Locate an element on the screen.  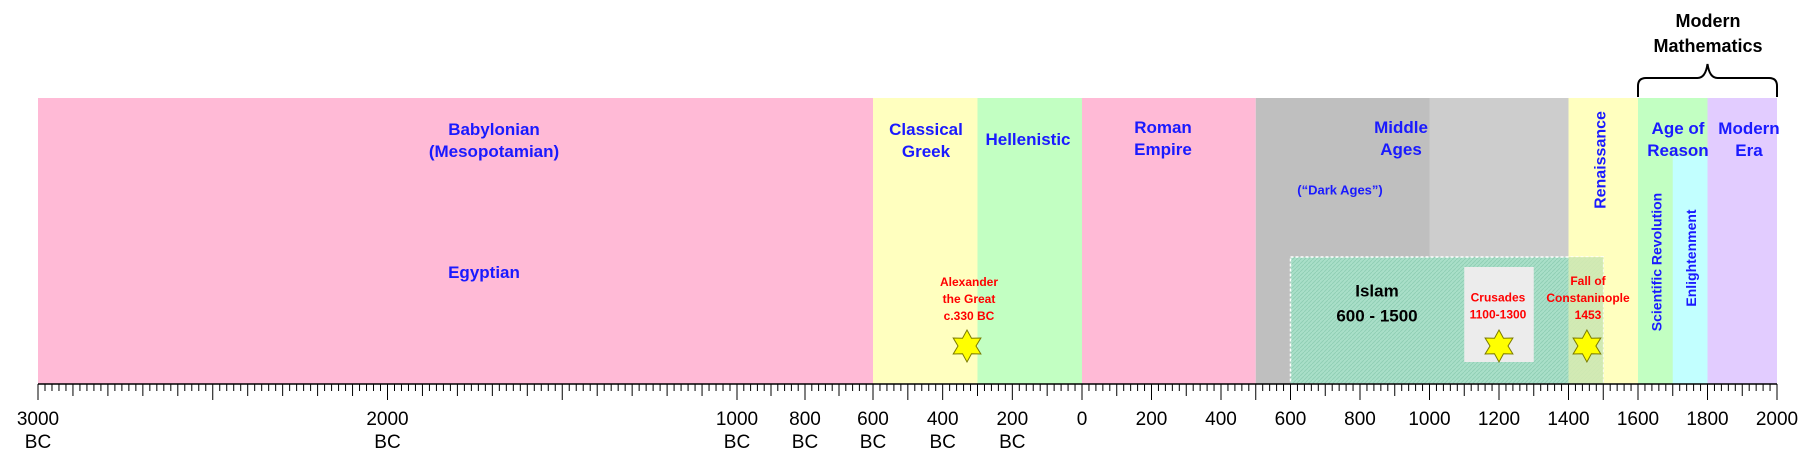
axis-tick-label-line: 0 is located at coordinates (1082, 419).